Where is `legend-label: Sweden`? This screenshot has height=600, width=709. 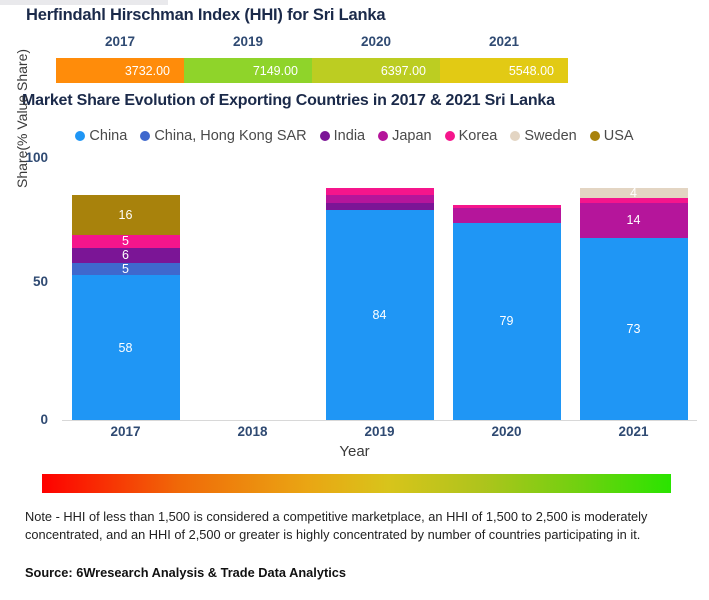
legend-label: Sweden is located at coordinates (550, 136).